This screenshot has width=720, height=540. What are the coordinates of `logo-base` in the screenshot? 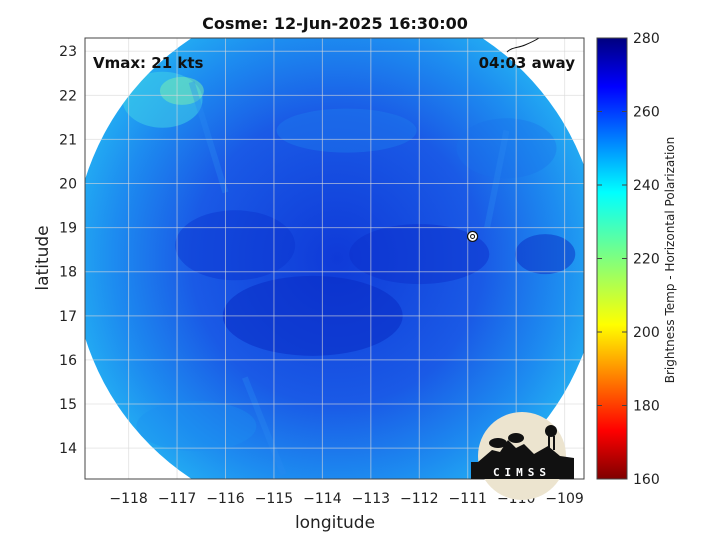 It's located at (522, 470).